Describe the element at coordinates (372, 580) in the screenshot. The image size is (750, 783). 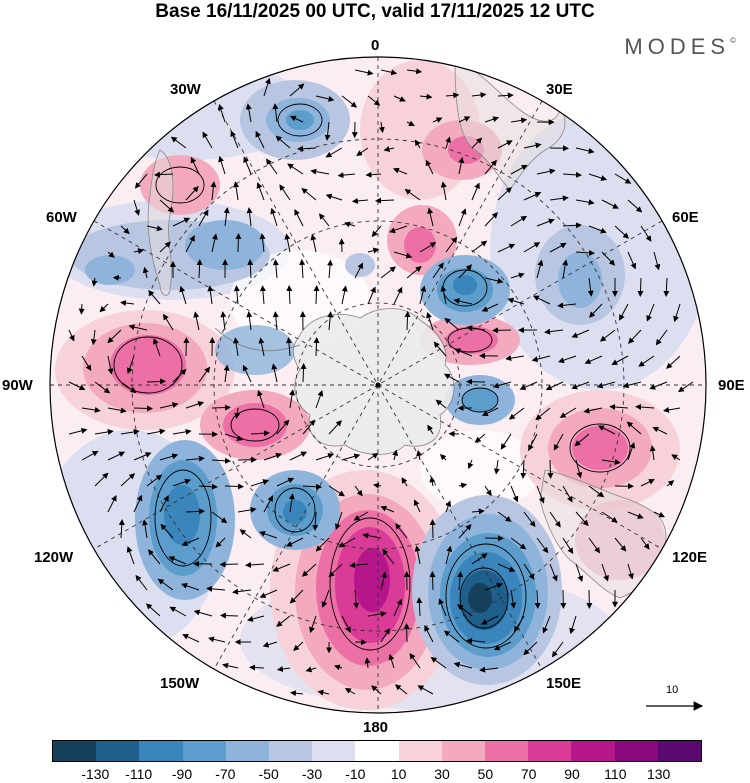
I see `anomaly-high-180-l5` at that location.